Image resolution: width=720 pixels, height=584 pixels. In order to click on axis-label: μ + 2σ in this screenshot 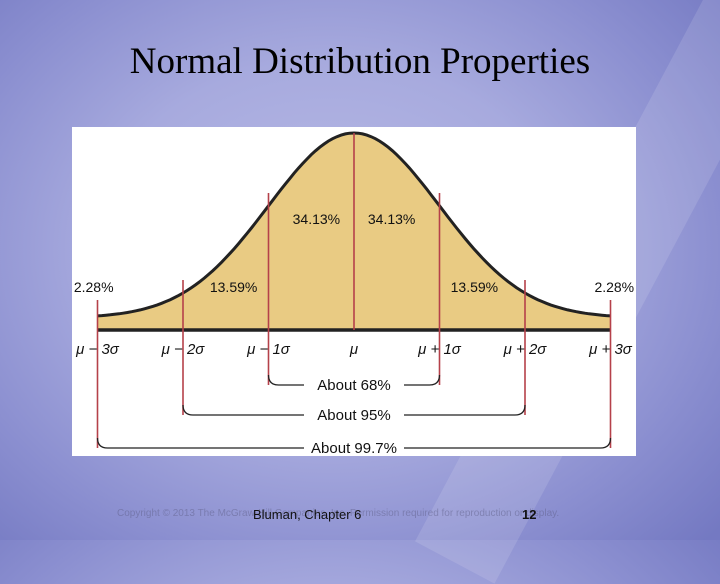, I will do `click(525, 349)`.